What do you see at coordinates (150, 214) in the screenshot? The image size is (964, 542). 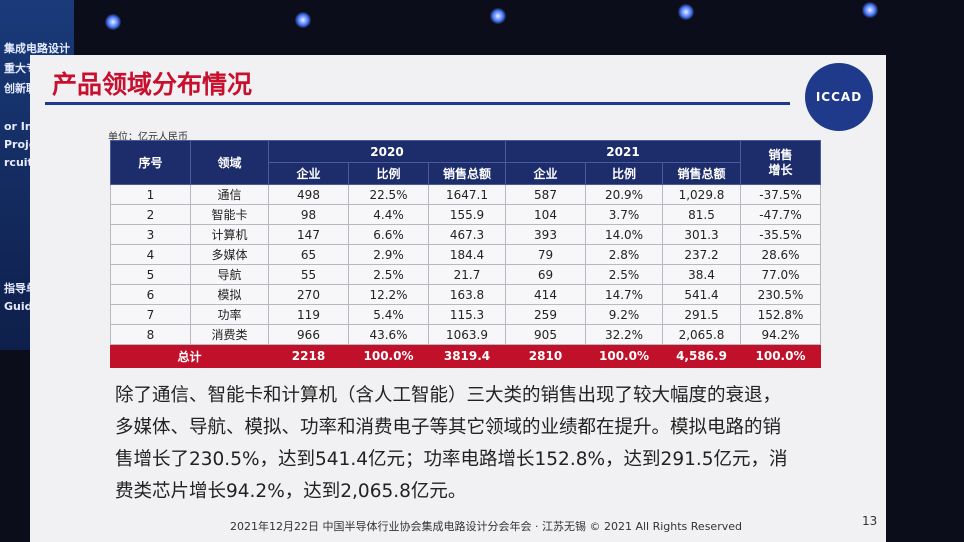 I see `table-cell: 2` at bounding box center [150, 214].